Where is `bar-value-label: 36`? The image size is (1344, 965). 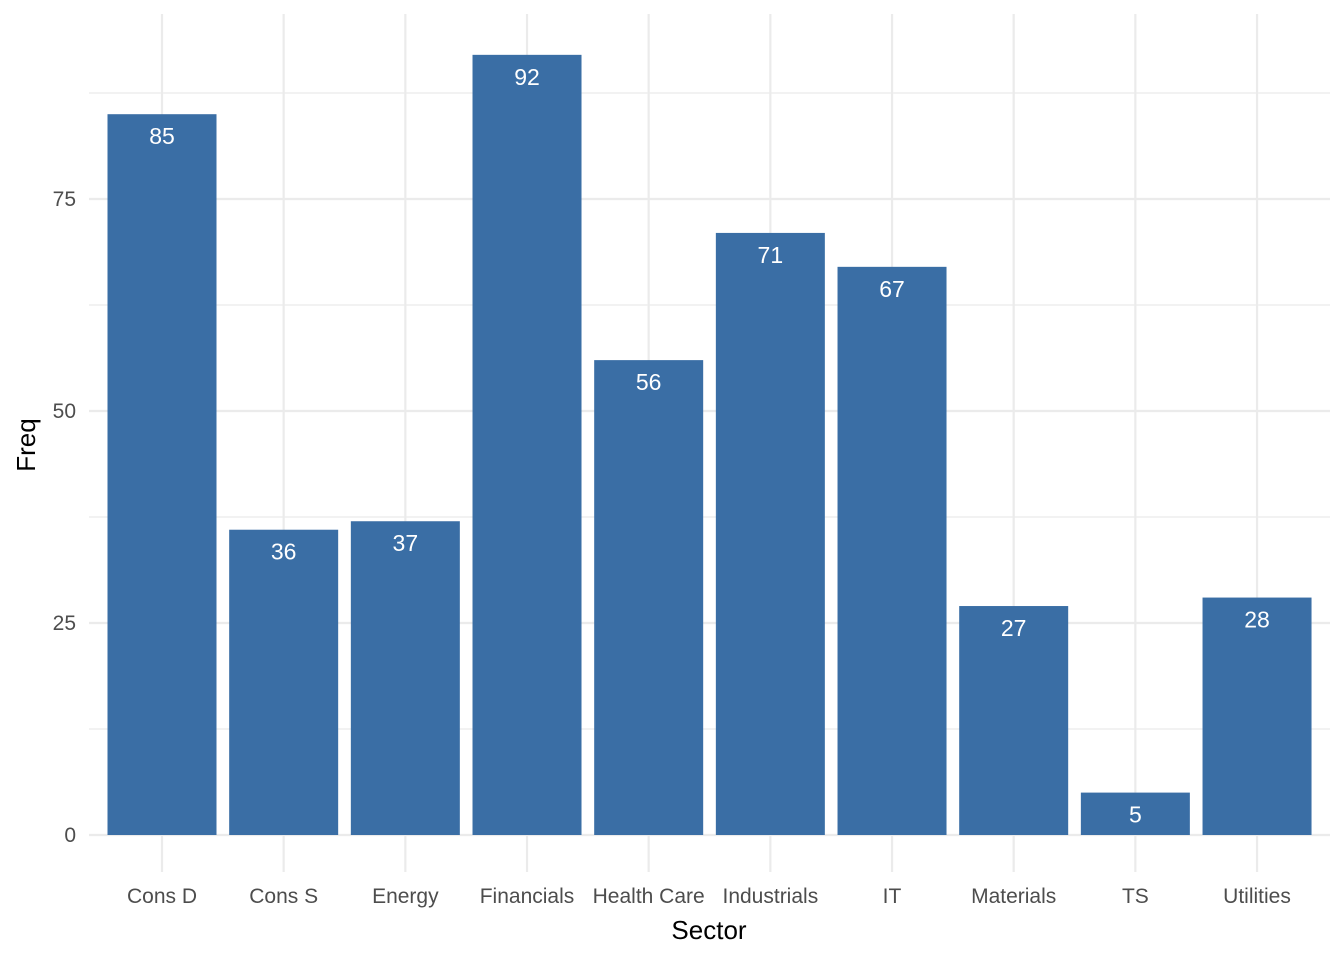
bar-value-label: 36 is located at coordinates (284, 552).